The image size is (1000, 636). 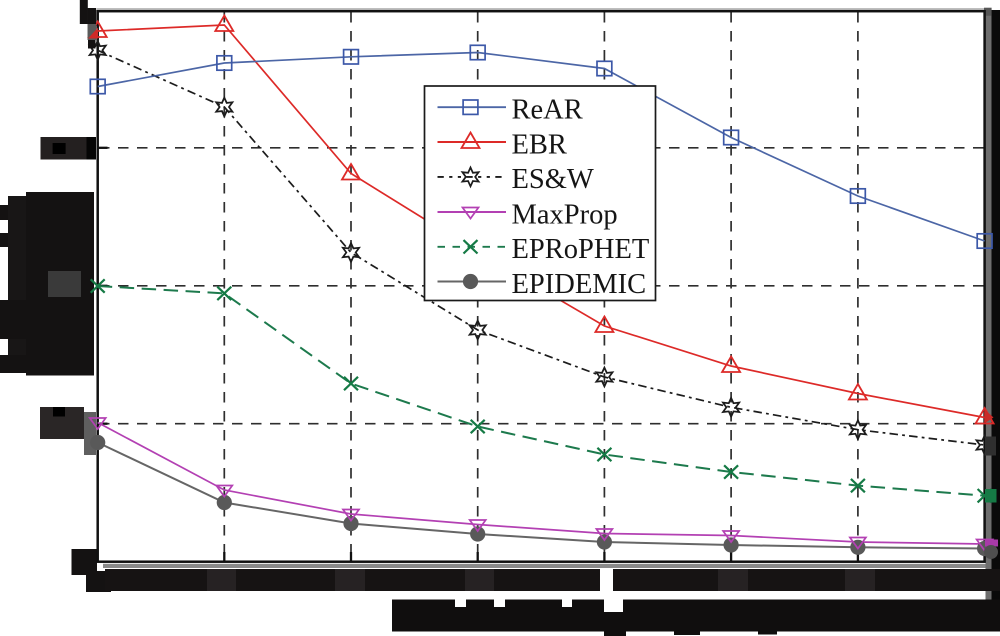 What do you see at coordinates (565, 214) in the screenshot?
I see `svg-text: MaxProp` at bounding box center [565, 214].